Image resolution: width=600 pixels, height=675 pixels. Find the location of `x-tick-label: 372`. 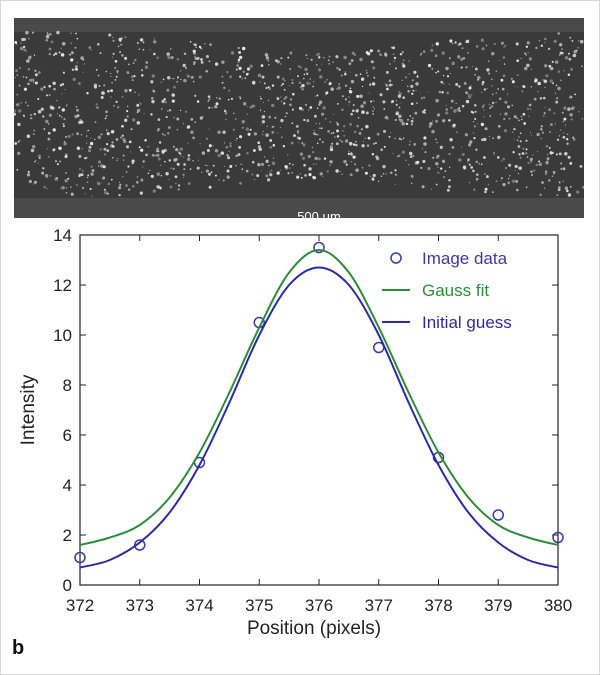

x-tick-label: 372 is located at coordinates (80, 605).